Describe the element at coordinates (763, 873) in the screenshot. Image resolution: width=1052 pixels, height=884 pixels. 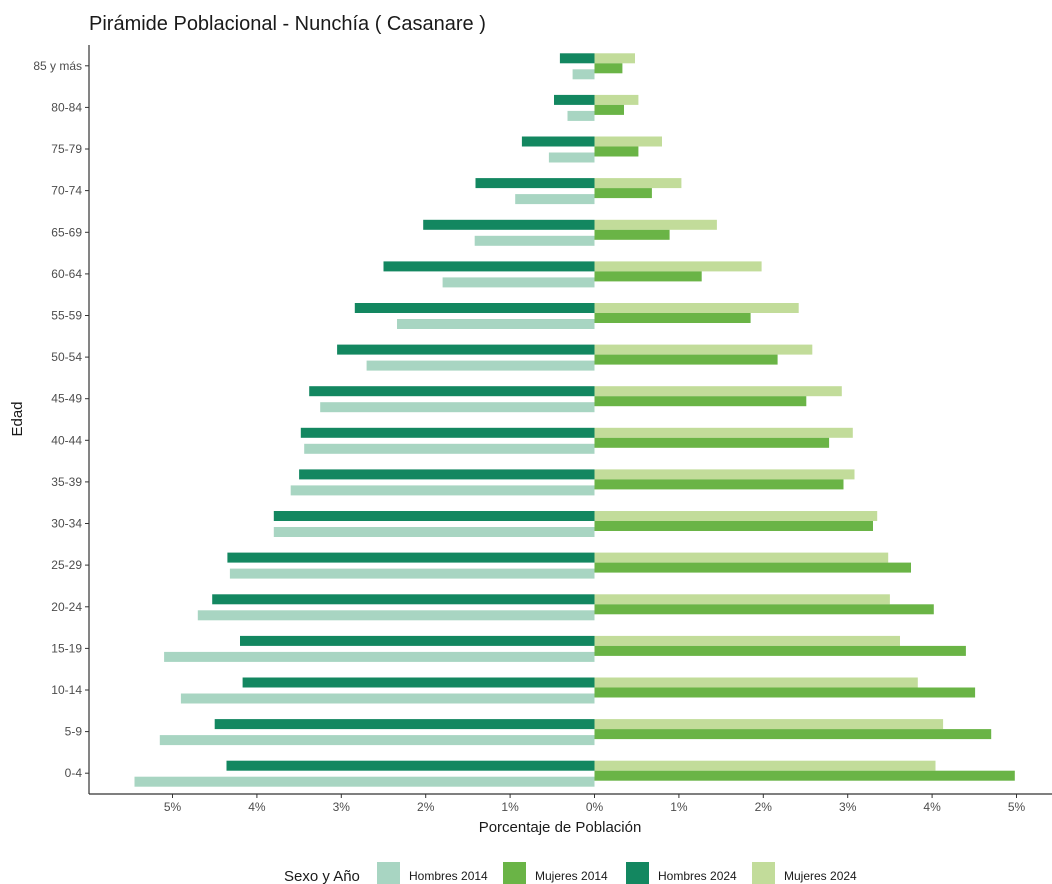
I see `legend-key-mujeres-2024` at that location.